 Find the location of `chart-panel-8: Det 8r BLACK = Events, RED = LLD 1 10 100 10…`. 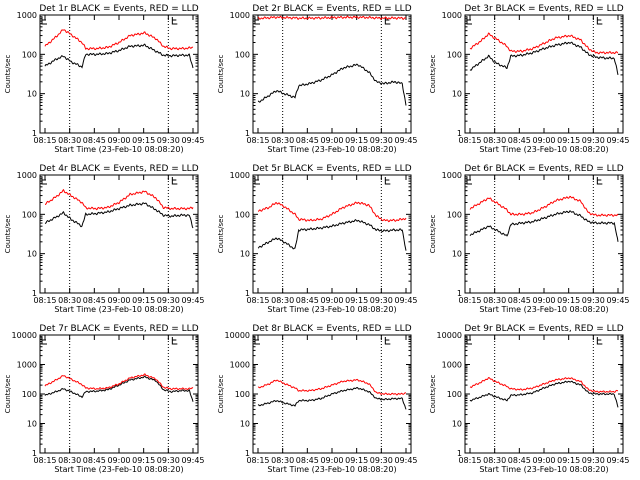

chart-panel-8: Det 8r BLACK = Events, RED = LLD 1 10 100 10… is located at coordinates (317, 399).